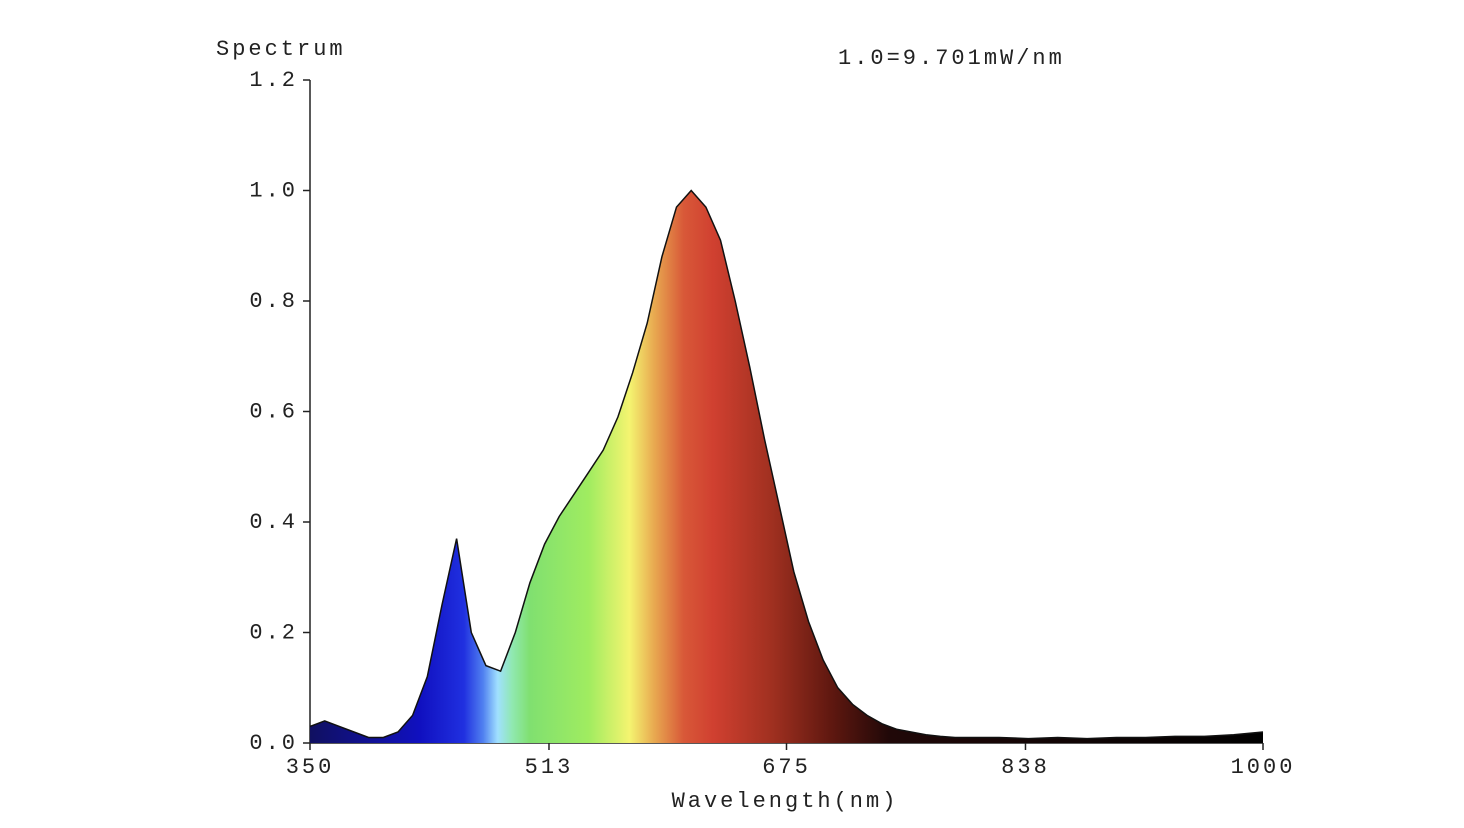  I want to click on y-tick-label: 0.4, so click(273, 522).